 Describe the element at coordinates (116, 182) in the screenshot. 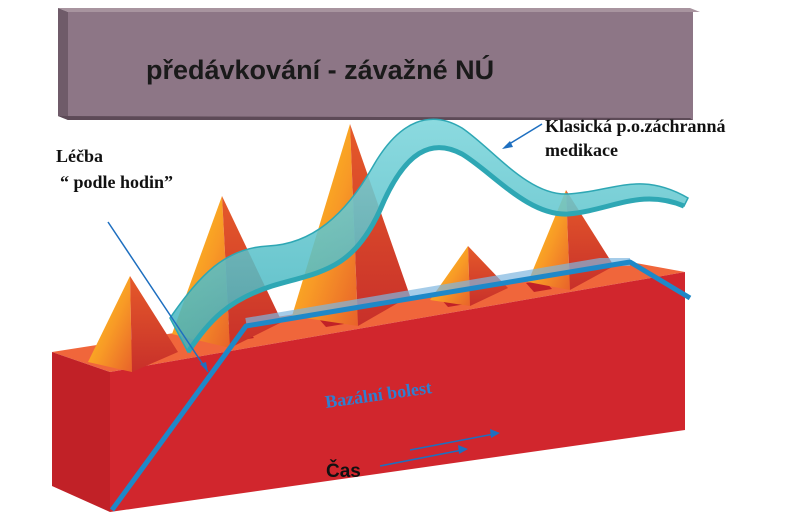

I see `lecba-label-line2: “ podle hodin”` at that location.